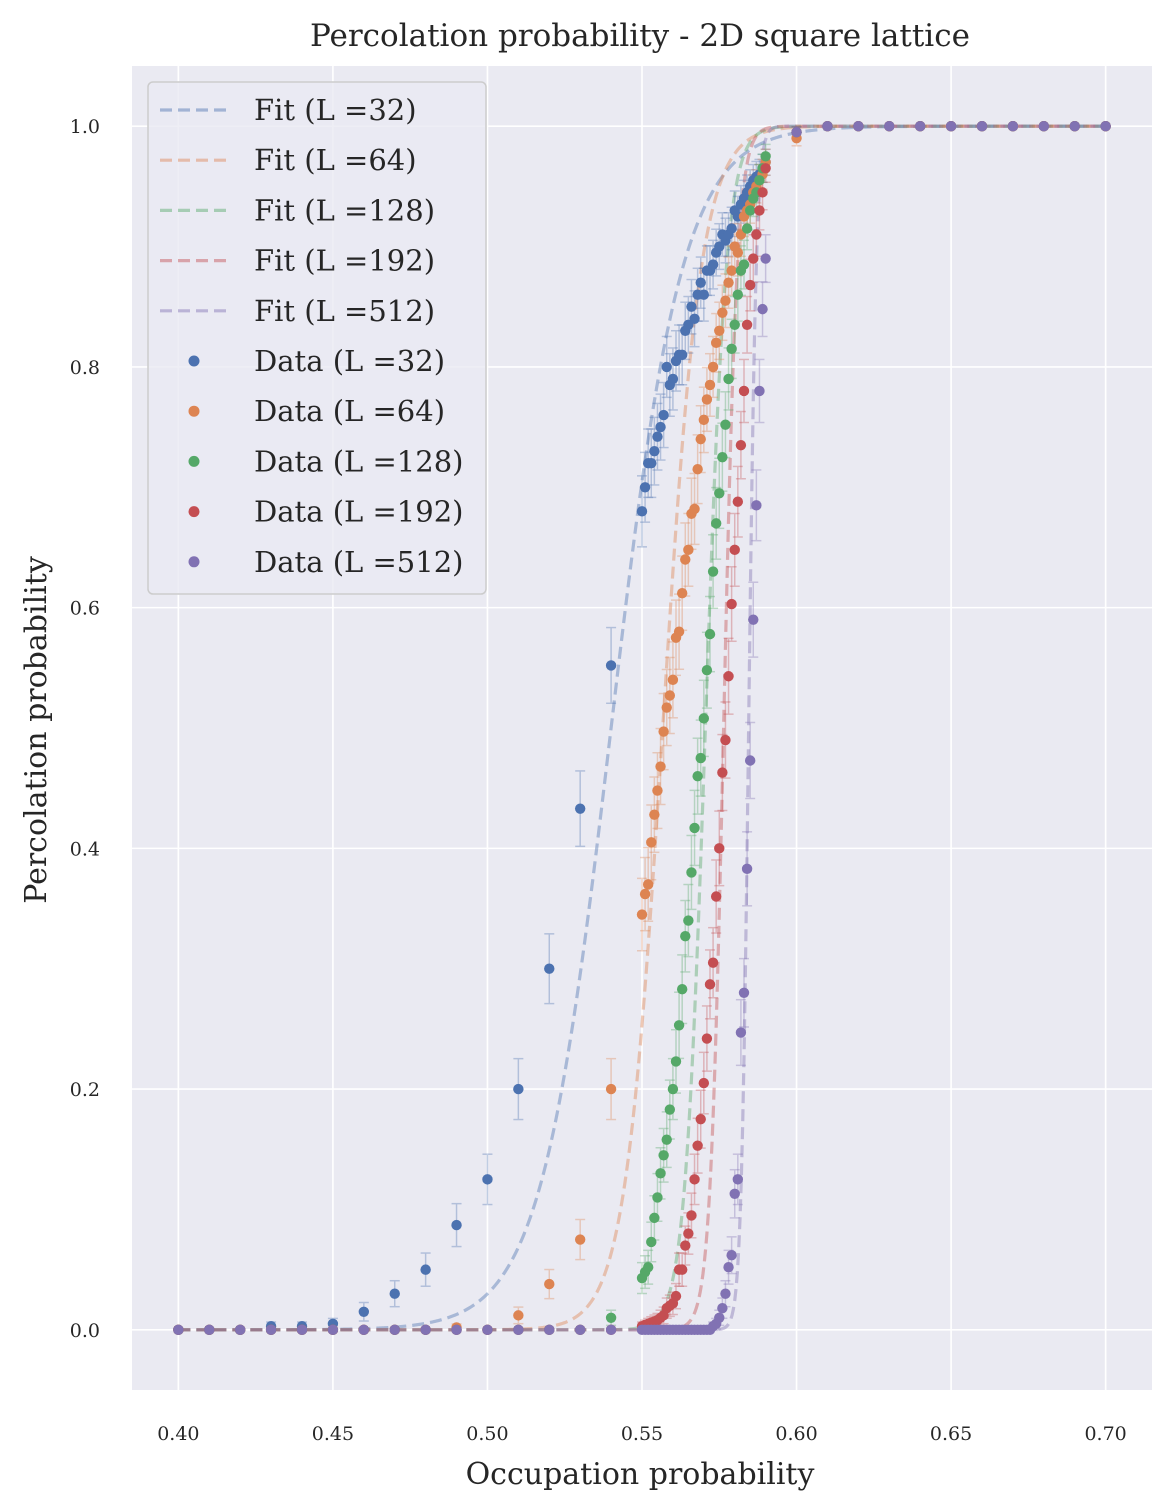 This screenshot has height=1512, width=1175. Describe the element at coordinates (85, 1090) in the screenshot. I see `y-tick-label: 0.2` at that location.